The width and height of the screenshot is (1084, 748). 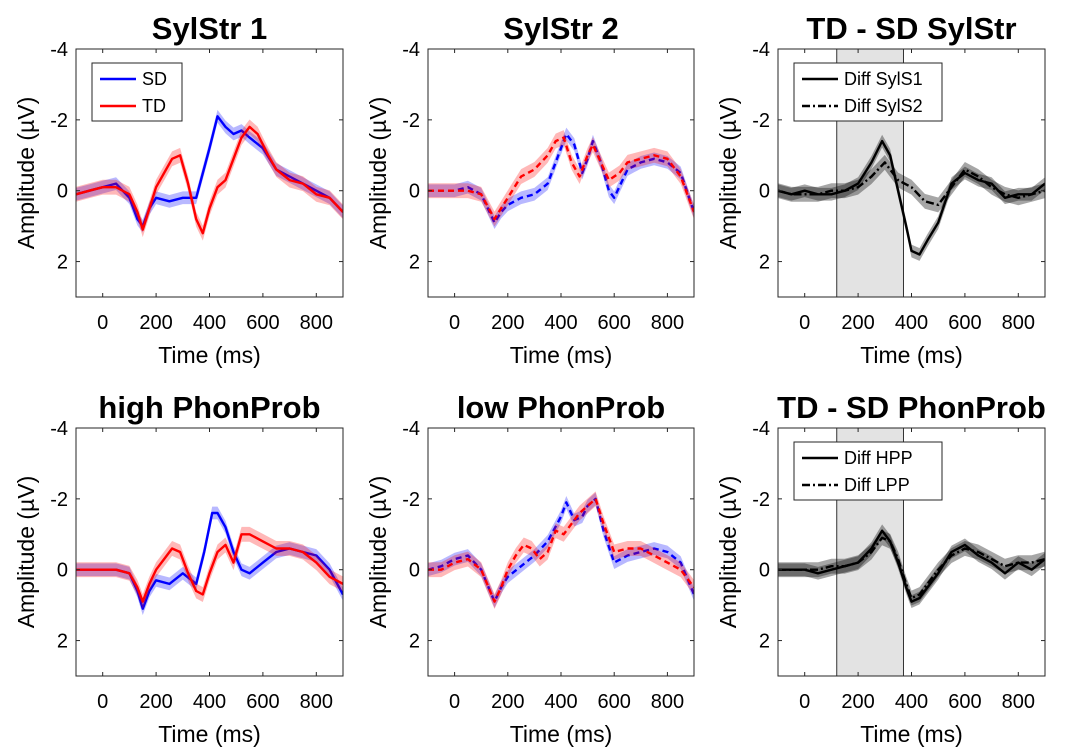 What do you see at coordinates (560, 28) in the screenshot?
I see `panel-title: SylStr 2` at bounding box center [560, 28].